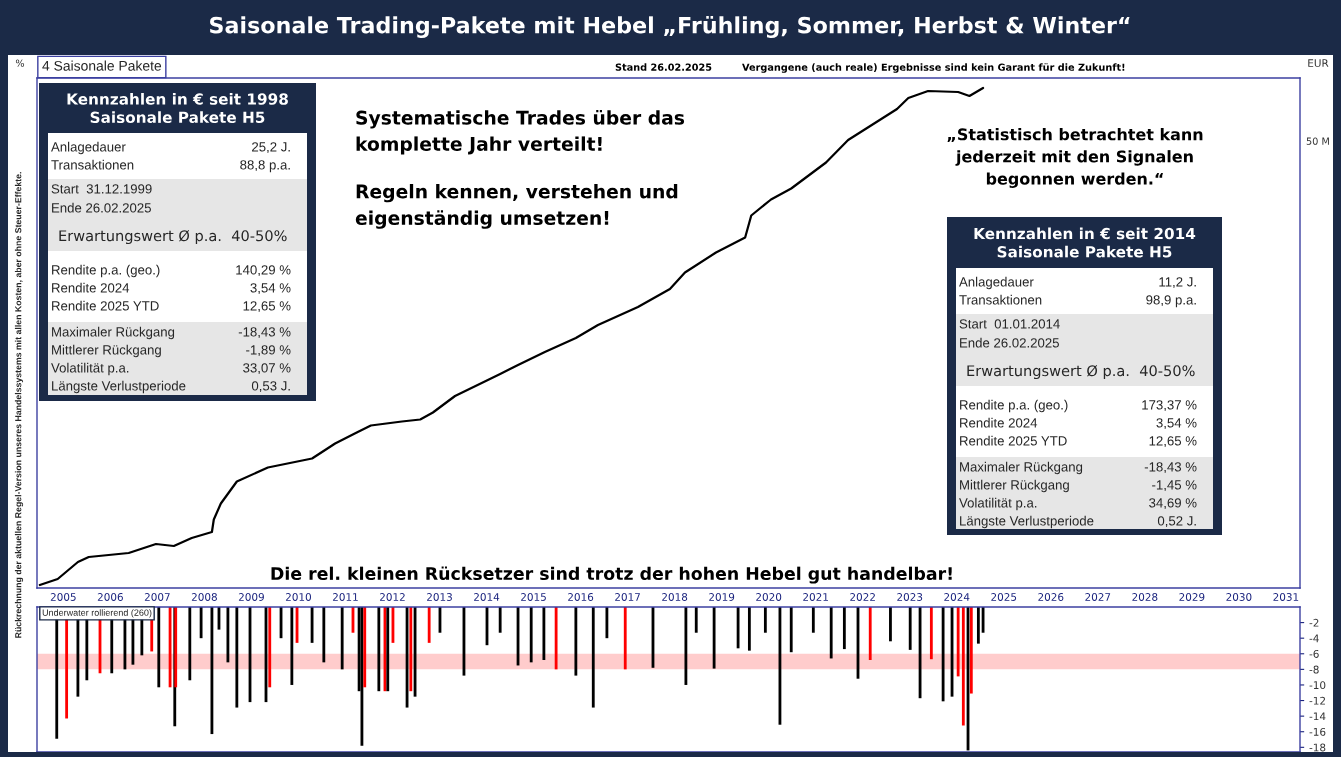  What do you see at coordinates (1314, 654) in the screenshot?
I see `y-tick-label: -6` at bounding box center [1314, 654].